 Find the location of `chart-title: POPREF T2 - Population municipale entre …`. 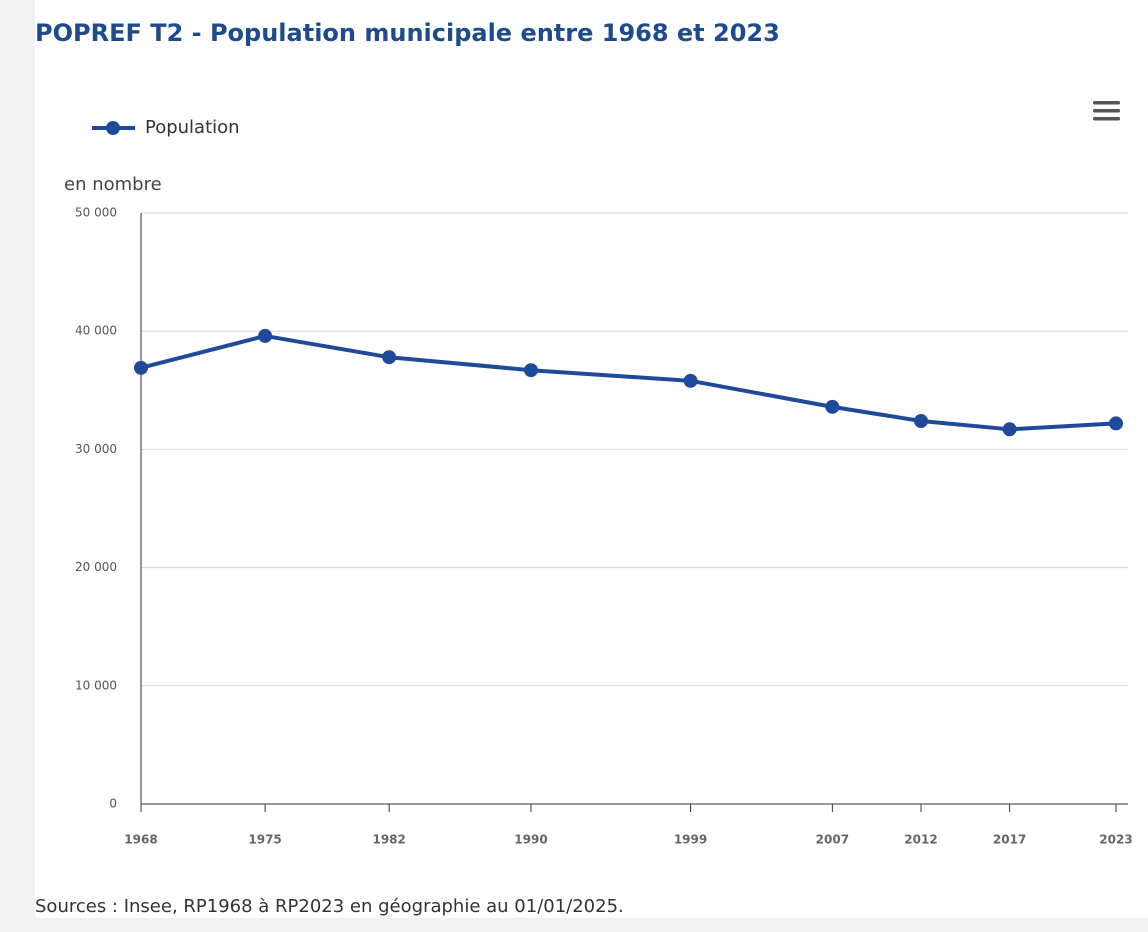

chart-title: POPREF T2 - Population municipale entre … is located at coordinates (407, 33).